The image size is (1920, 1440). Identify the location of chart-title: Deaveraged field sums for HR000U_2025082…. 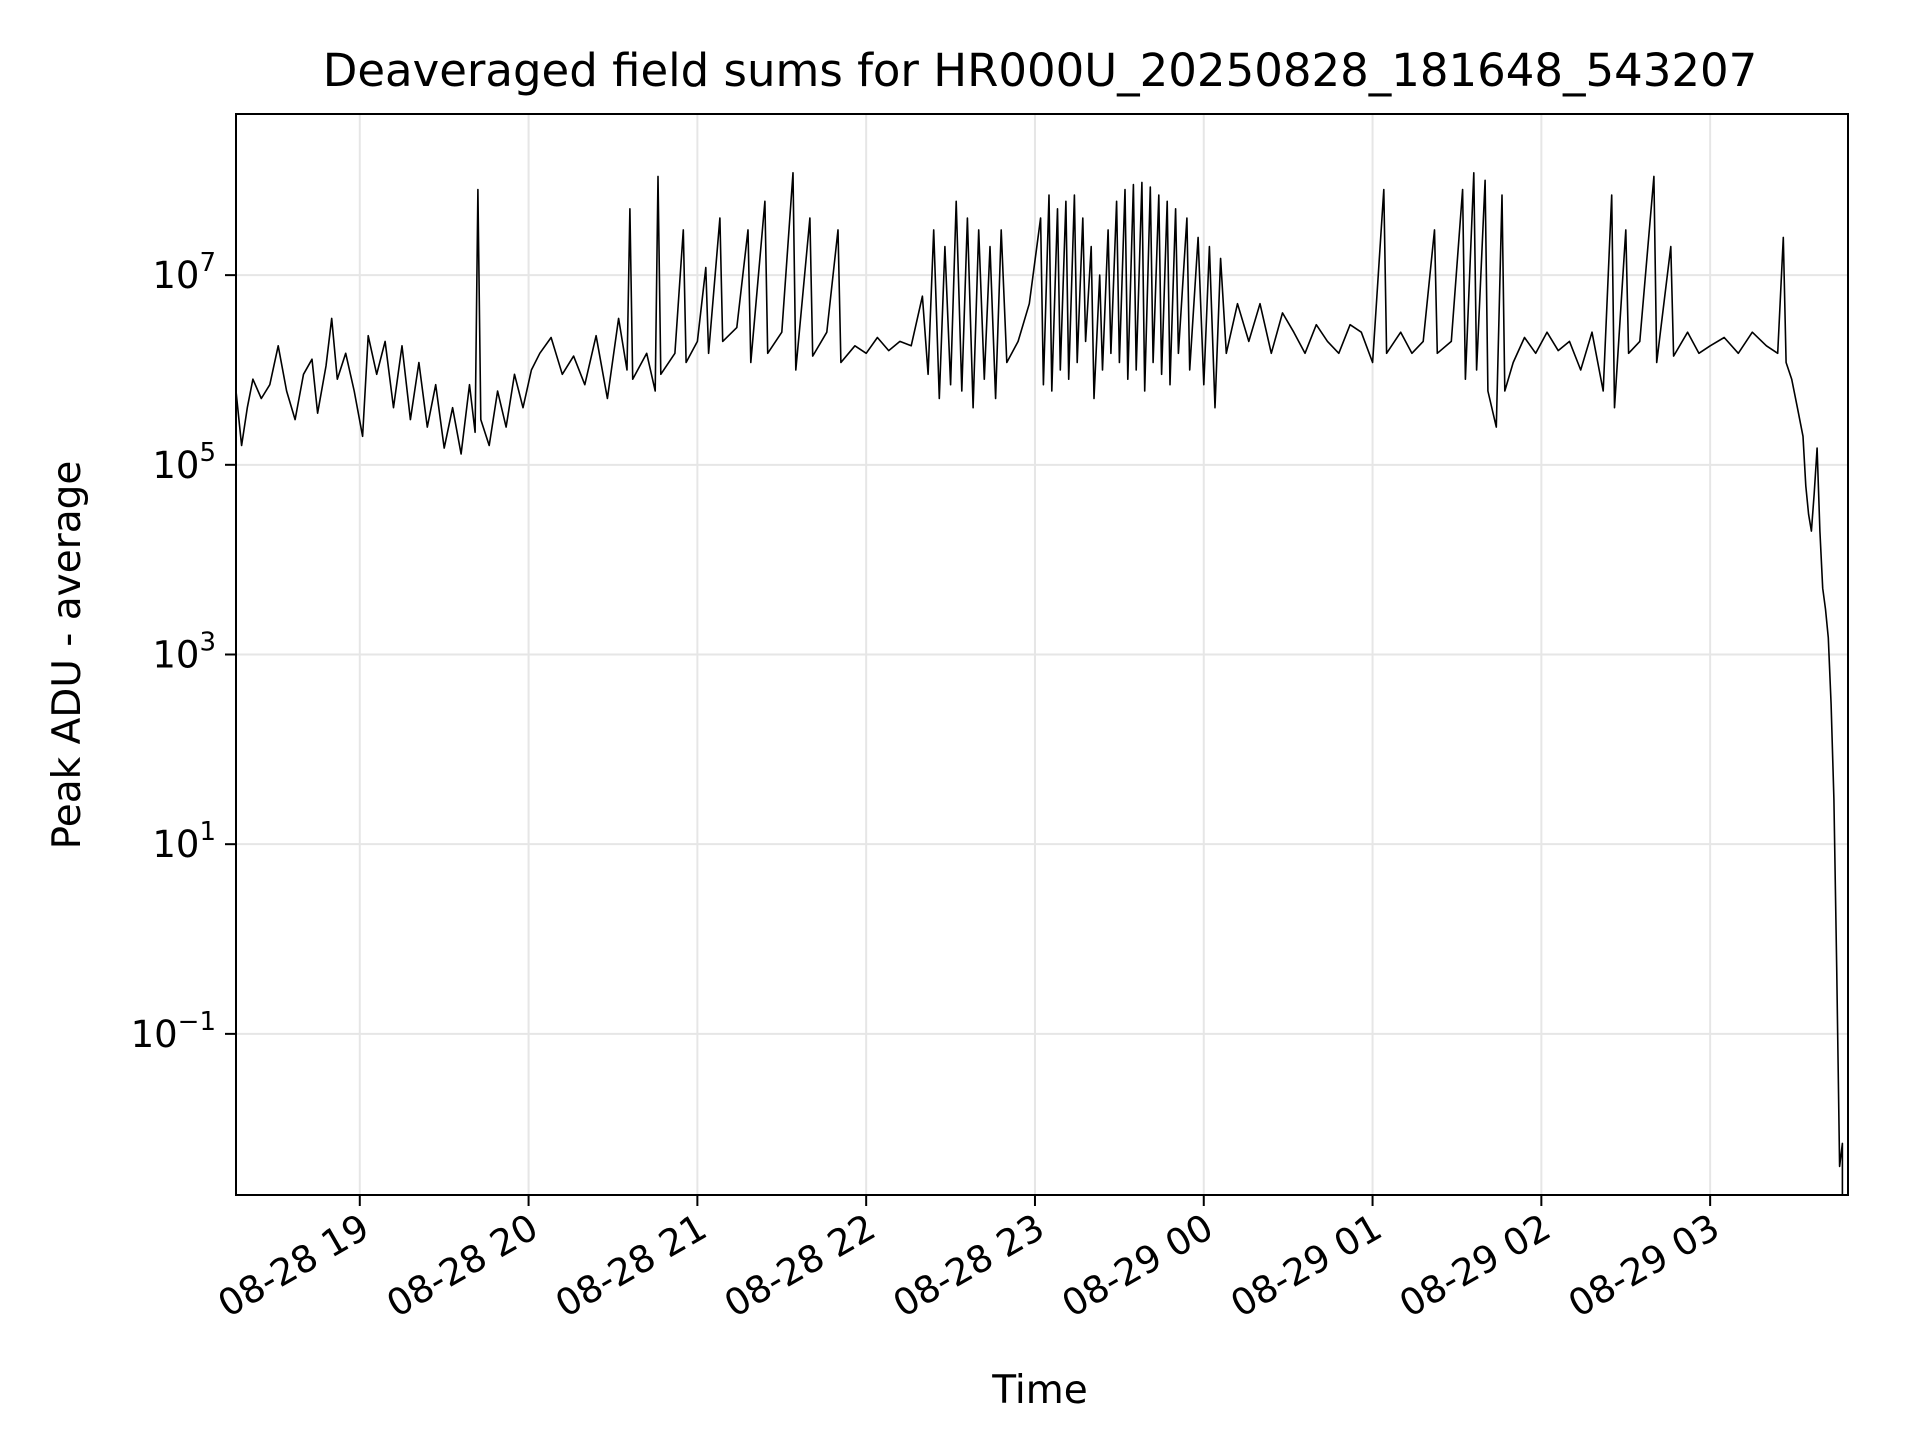
(1040, 70).